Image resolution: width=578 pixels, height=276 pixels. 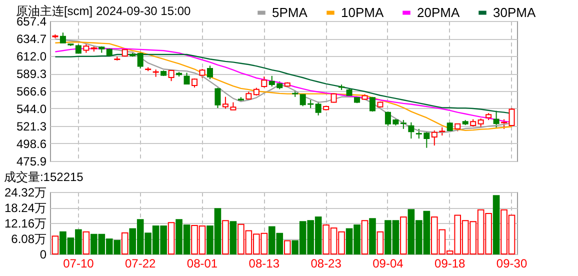 What do you see at coordinates (31, 109) in the screenshot?
I see `y-tick-label: 544.0` at bounding box center [31, 109].